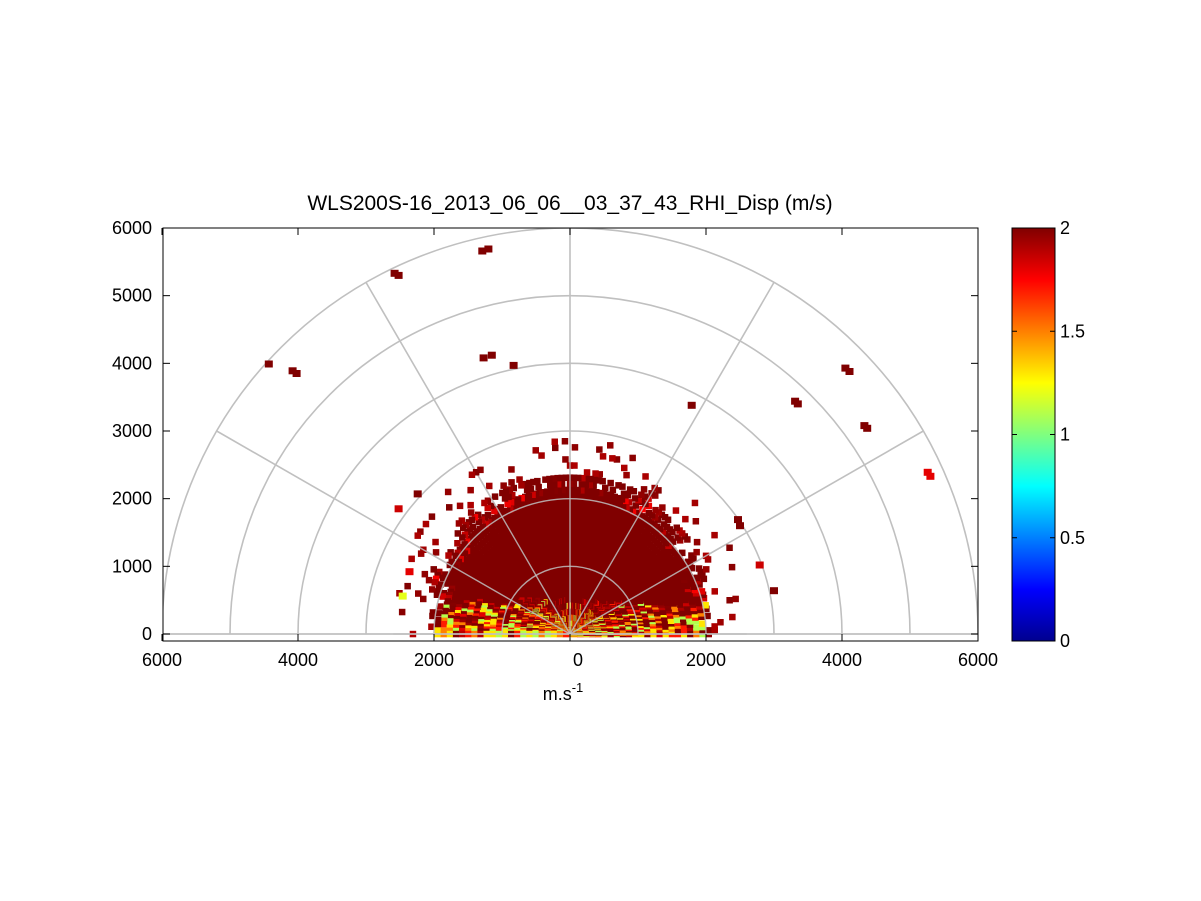 This screenshot has width=1201, height=901. I want to click on x-tick-label: 4000, so click(298, 660).